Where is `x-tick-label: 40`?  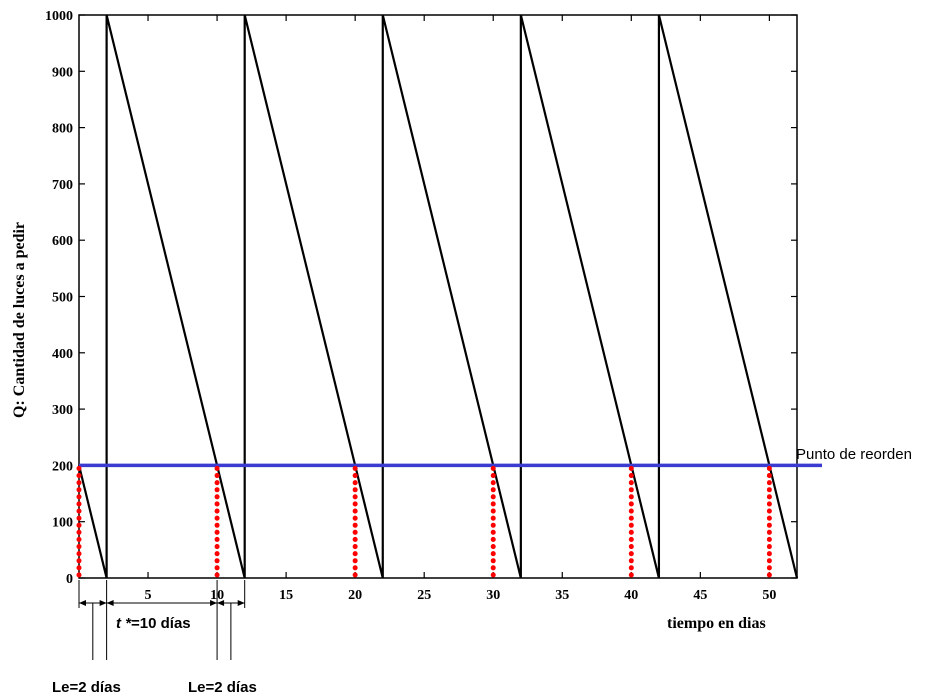
x-tick-label: 40 is located at coordinates (631, 595).